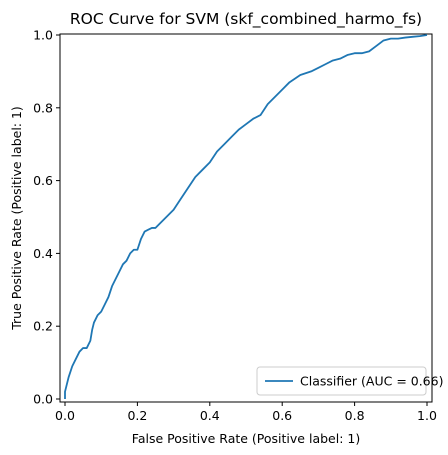  I want to click on y-axis-ticks: 0.0 0.2 0.4 0.6 0.8 1.0, so click(46, 217).